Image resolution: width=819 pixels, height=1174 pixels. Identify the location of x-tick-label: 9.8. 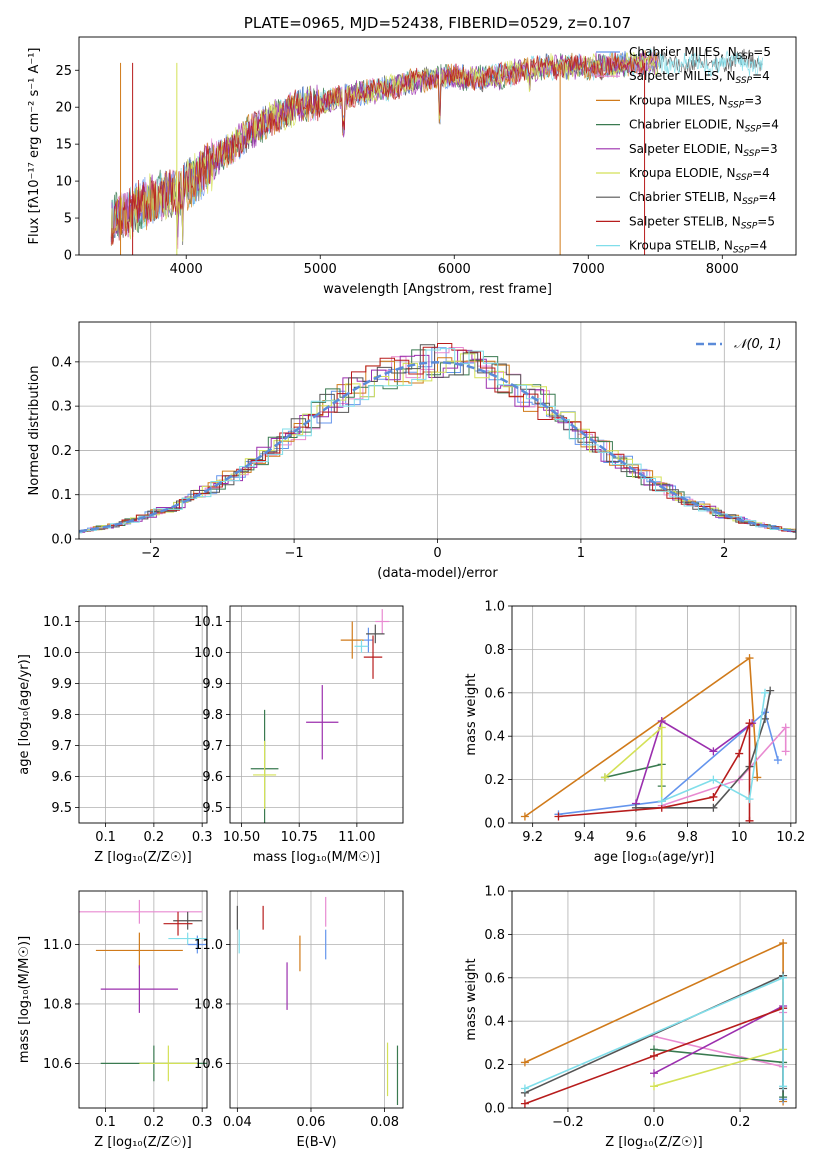
(687, 837).